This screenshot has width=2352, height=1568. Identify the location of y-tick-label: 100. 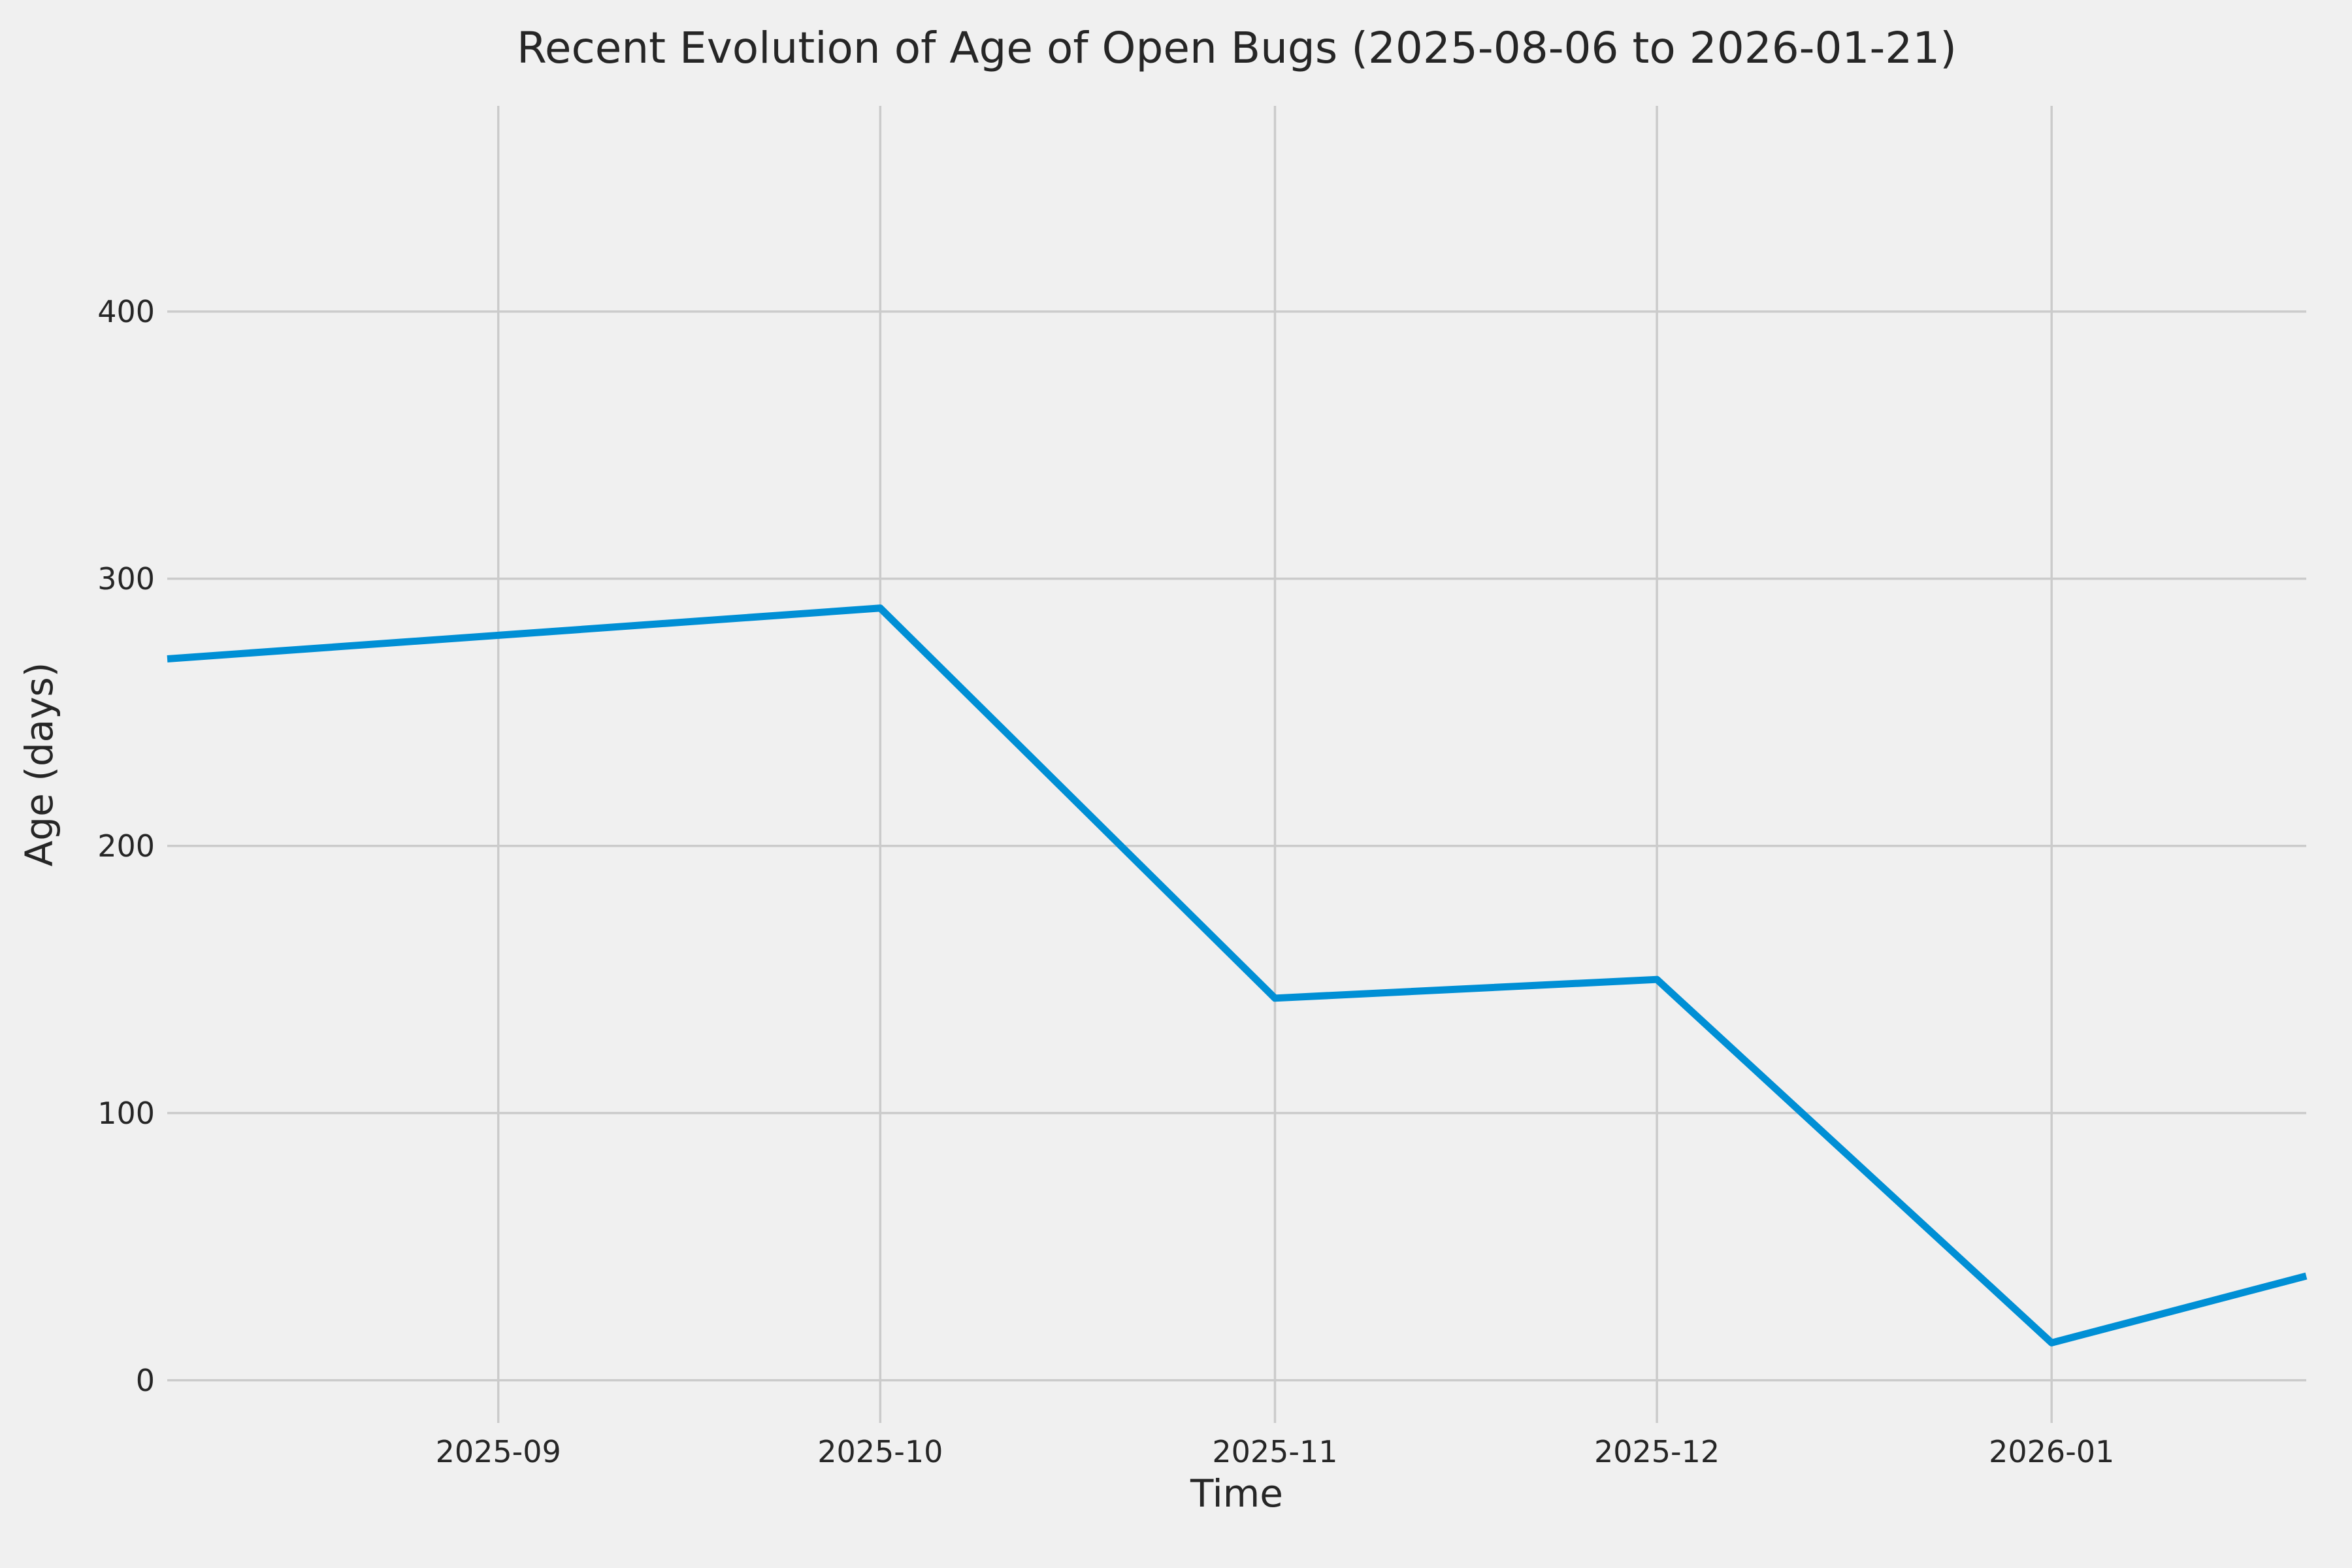
(126, 1113).